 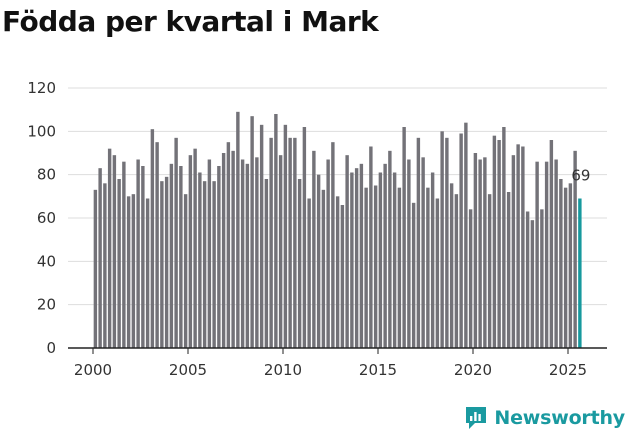 What do you see at coordinates (46, 305) in the screenshot?
I see `y-tick-label: 20` at bounding box center [46, 305].